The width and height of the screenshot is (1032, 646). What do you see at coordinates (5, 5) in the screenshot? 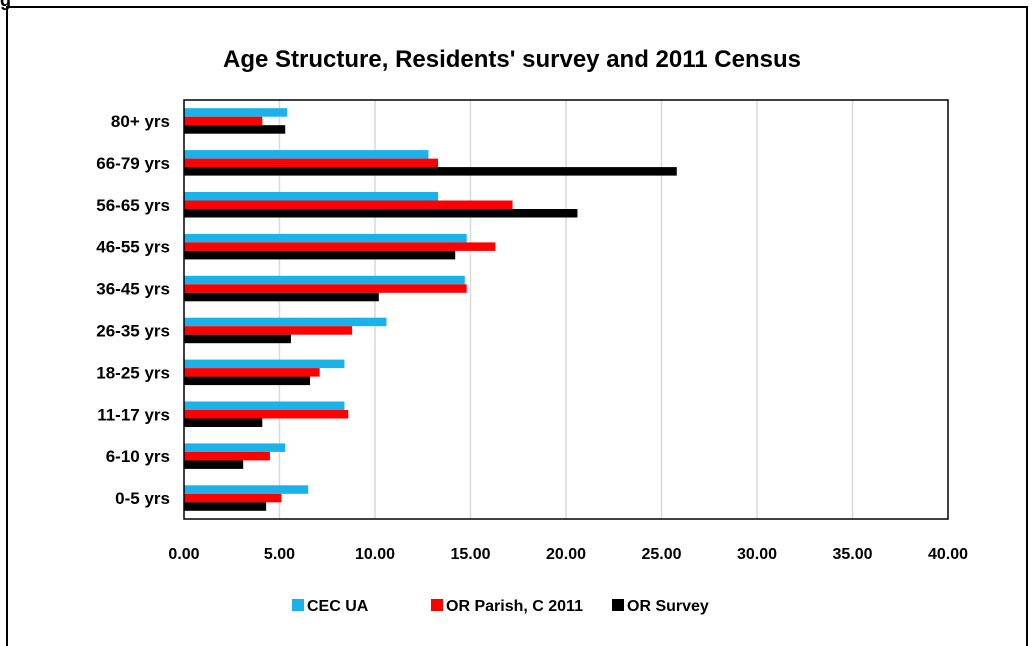
I see `corner-text: g` at bounding box center [5, 5].